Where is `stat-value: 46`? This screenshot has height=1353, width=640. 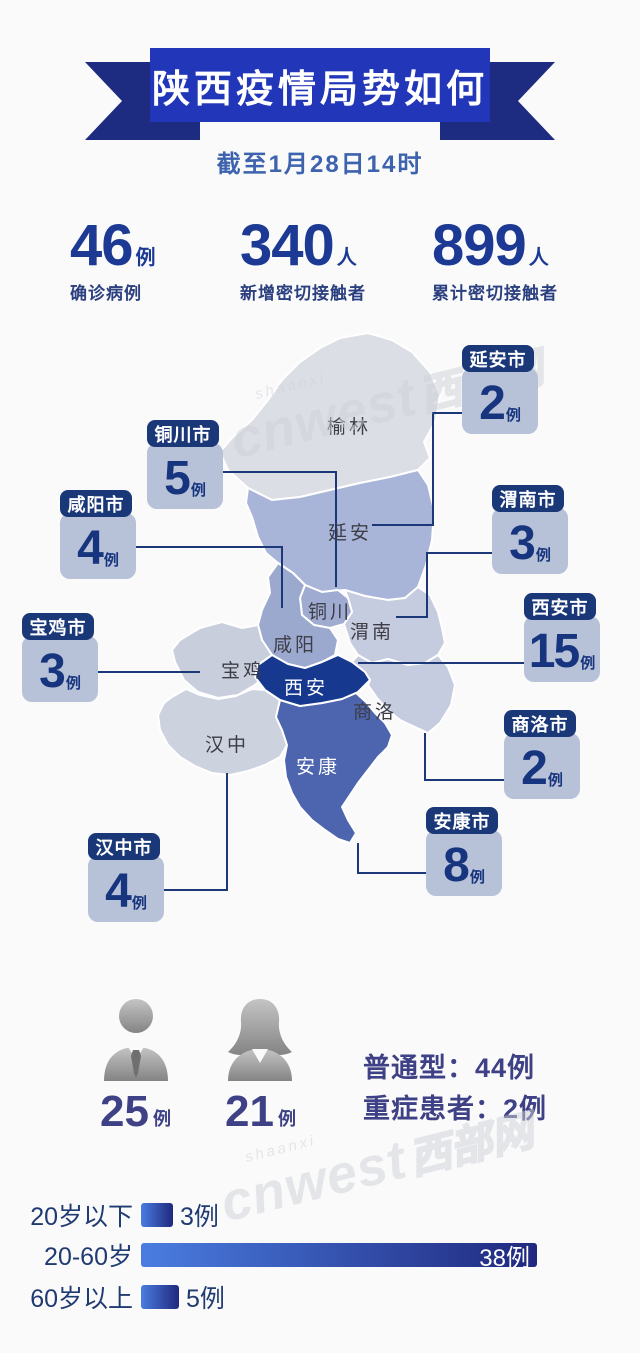
stat-value: 46 is located at coordinates (102, 245).